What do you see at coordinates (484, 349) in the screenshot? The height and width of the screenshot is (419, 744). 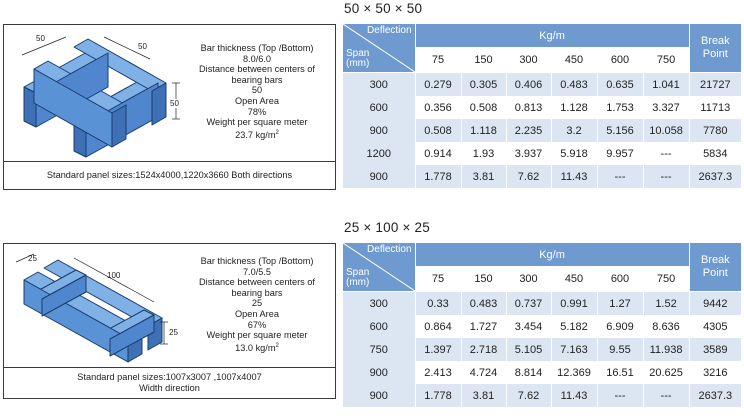 I see `value-cell: 2.718` at bounding box center [484, 349].